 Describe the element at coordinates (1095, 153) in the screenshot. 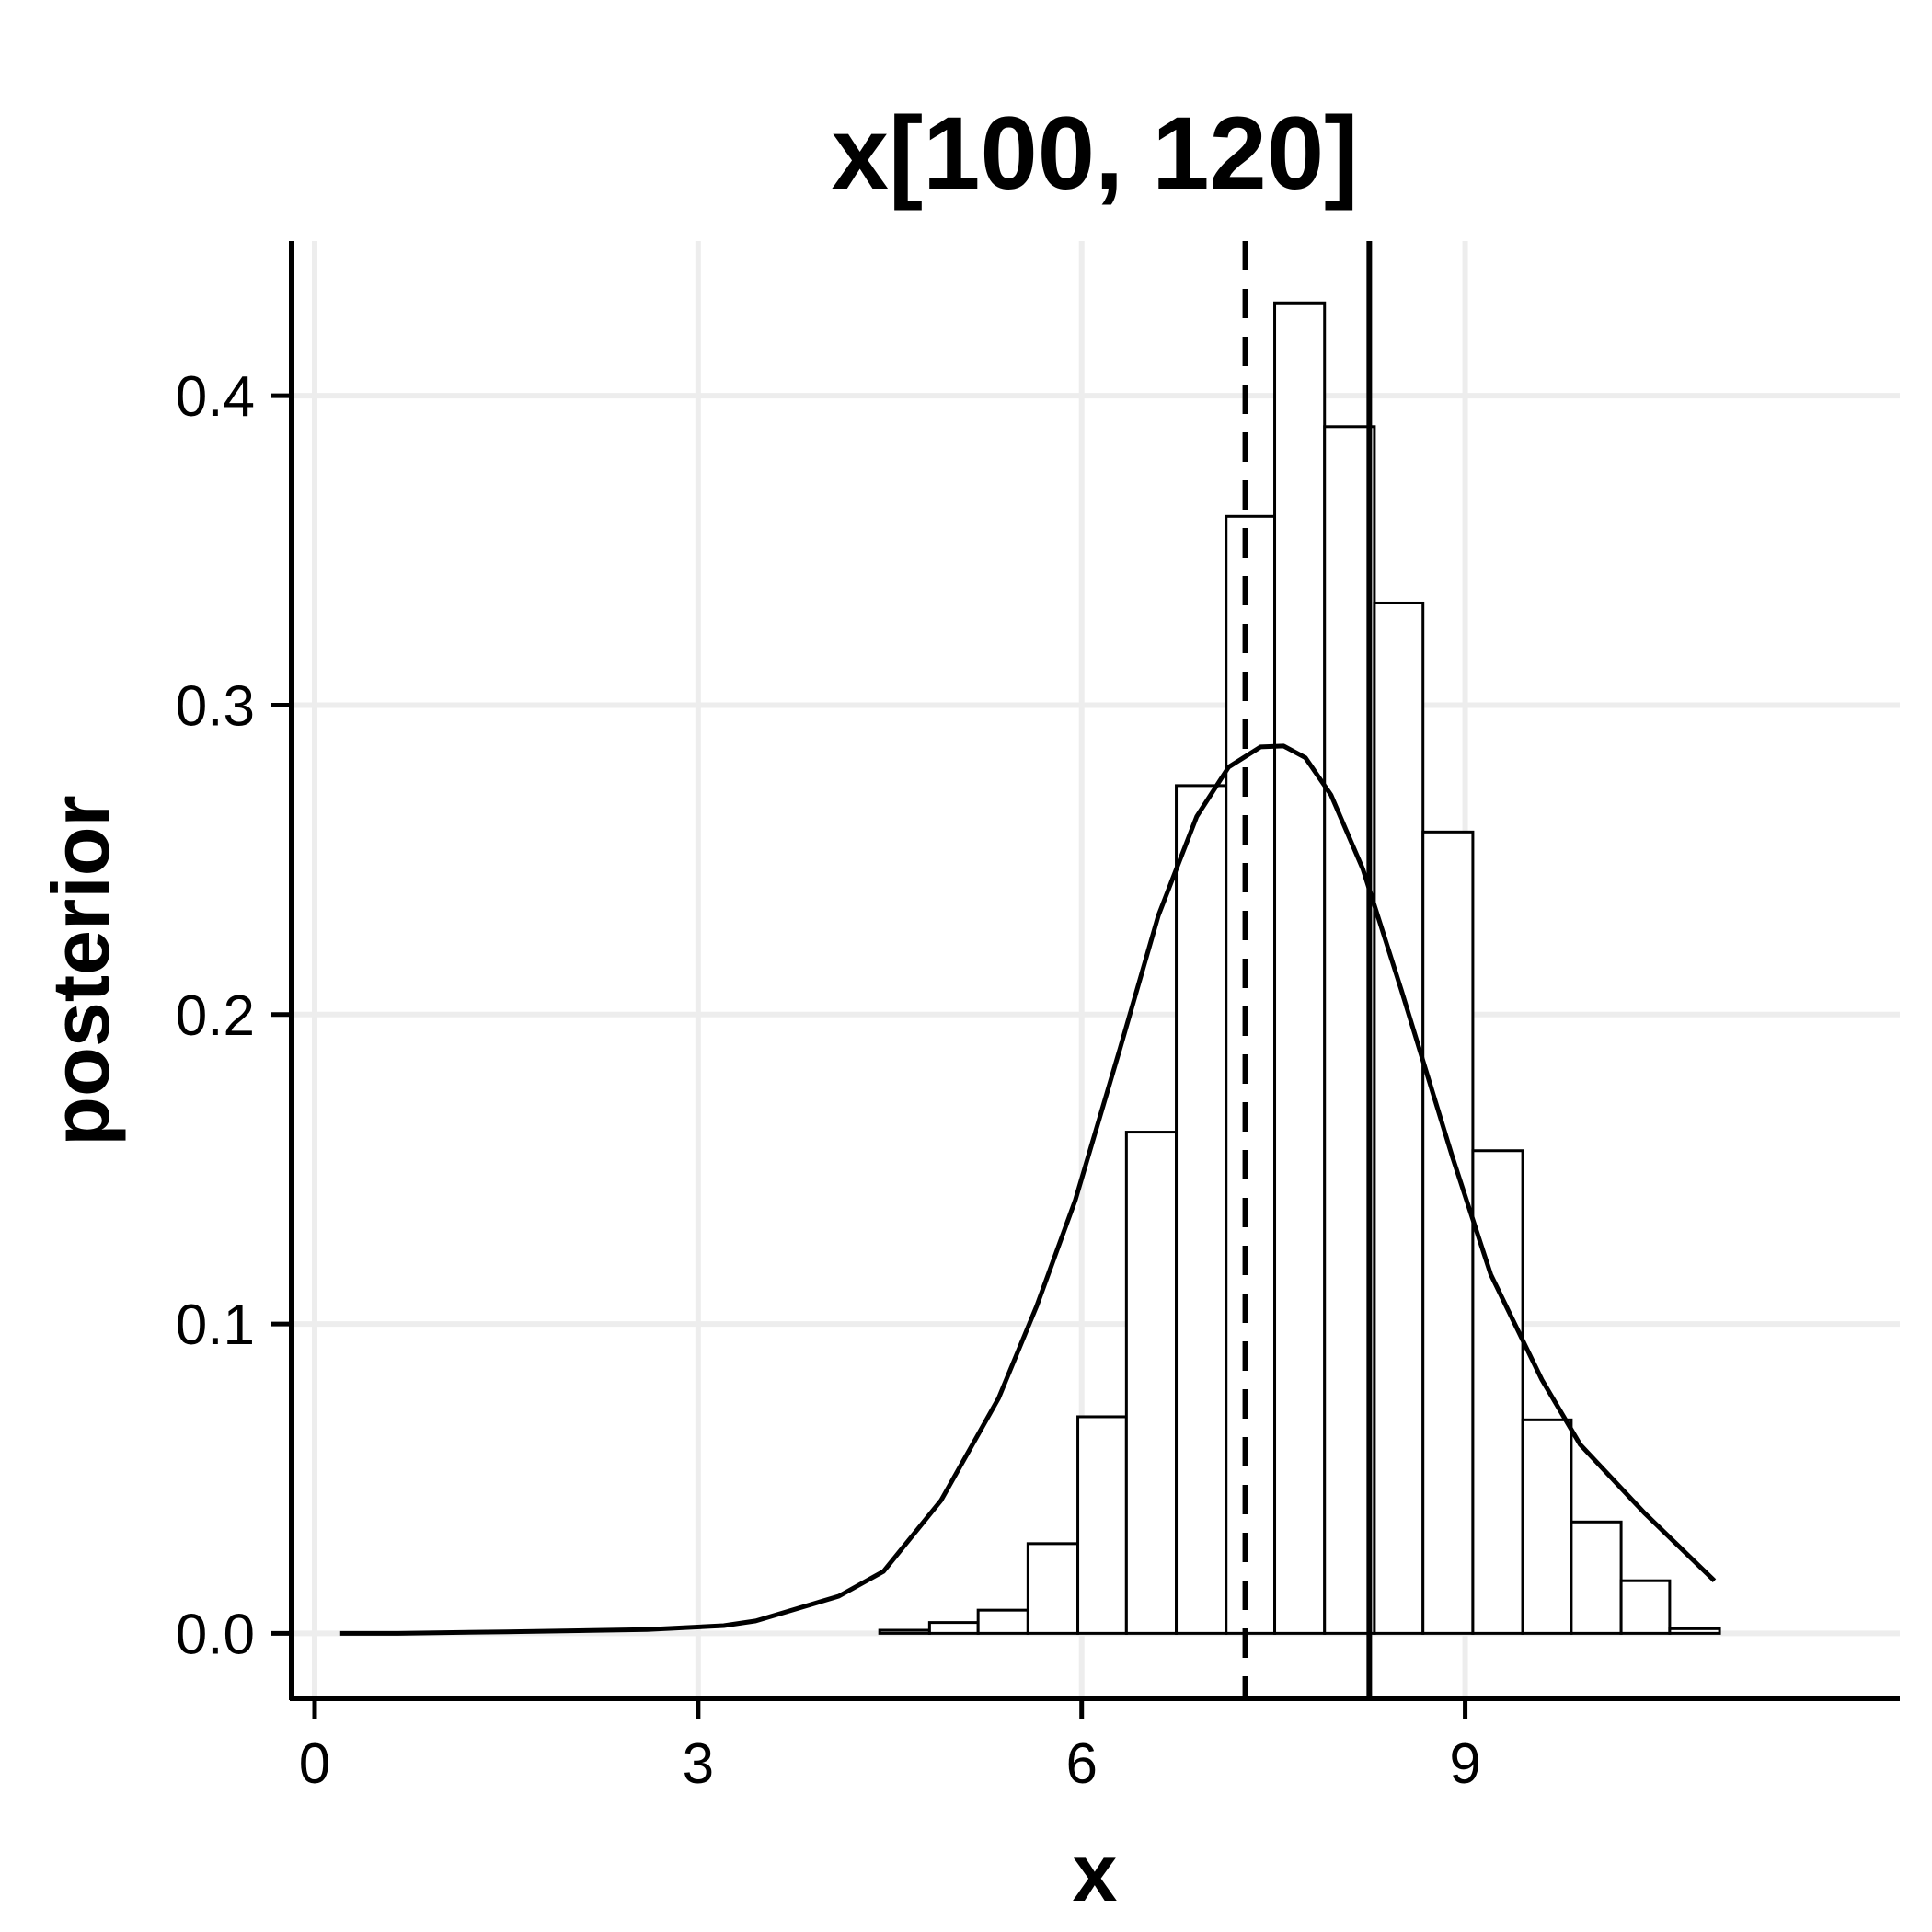

I see `chart-title: x[100, 120]` at that location.